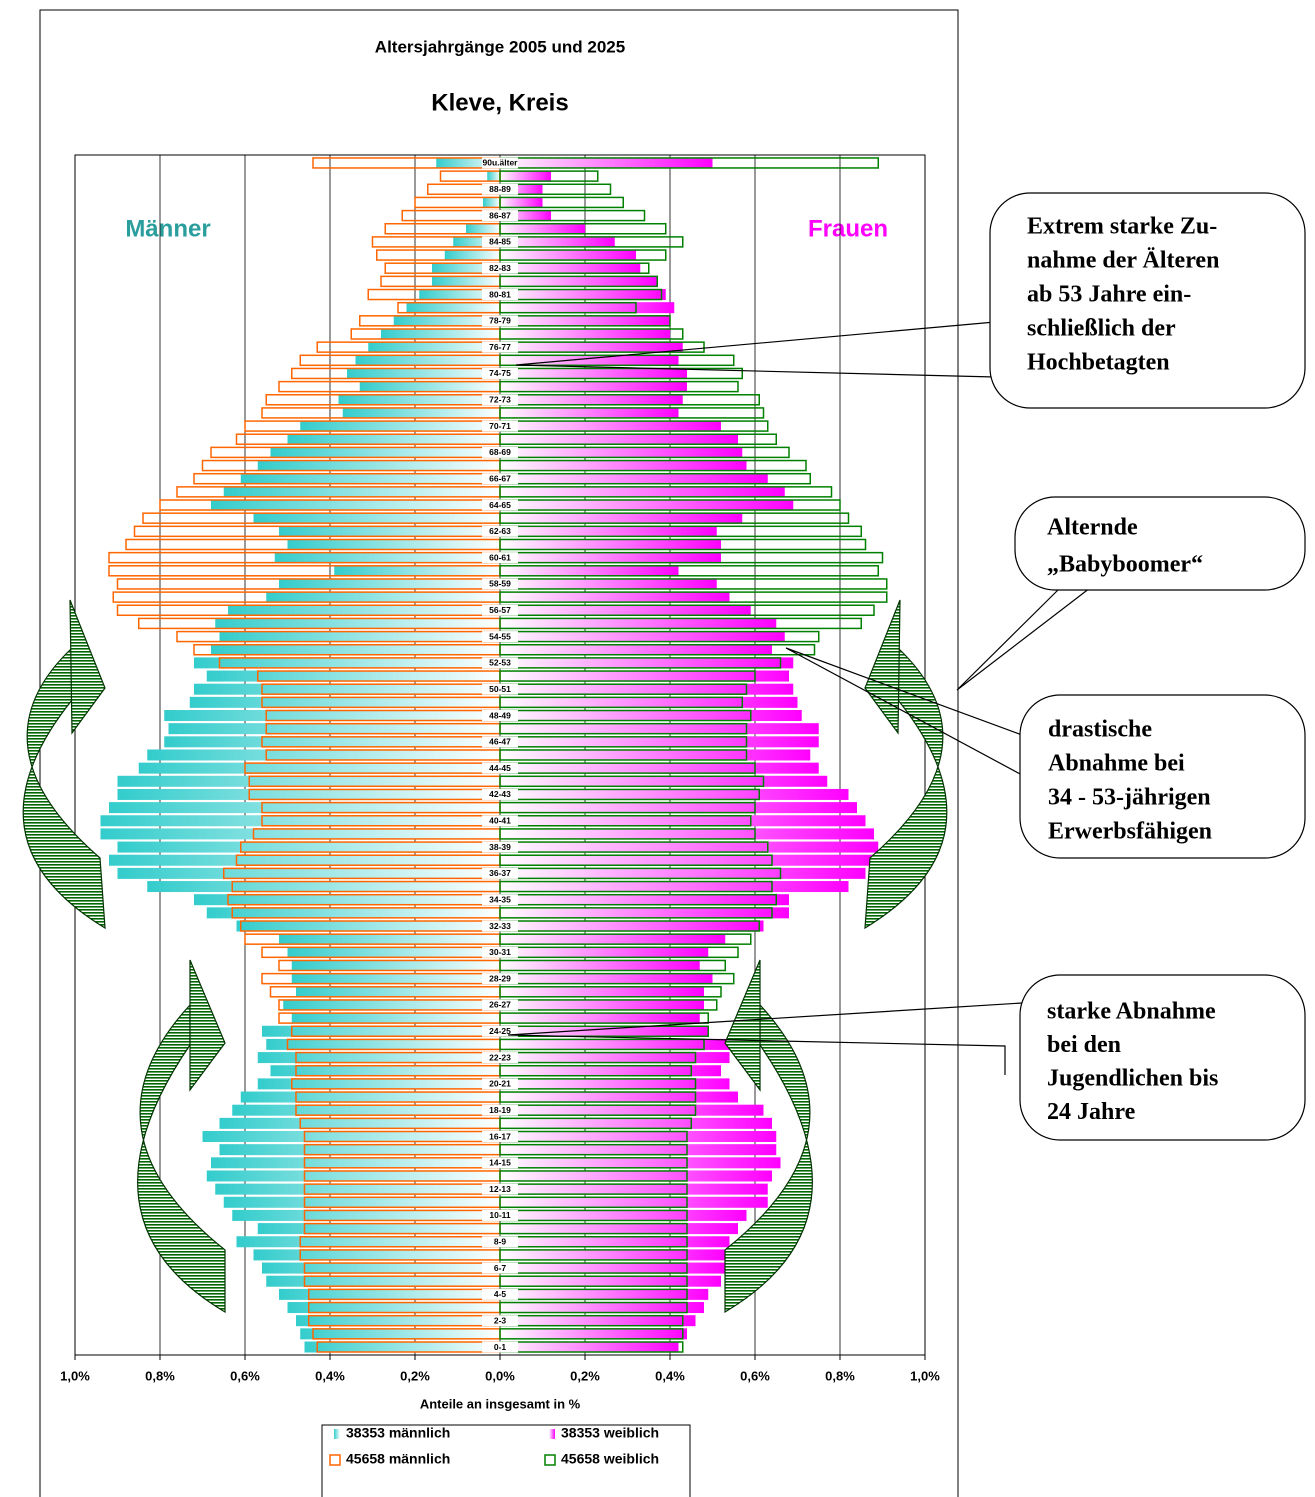 The width and height of the screenshot is (1315, 1497). Describe the element at coordinates (500, 505) in the screenshot. I see `category-label: 64-65` at that location.